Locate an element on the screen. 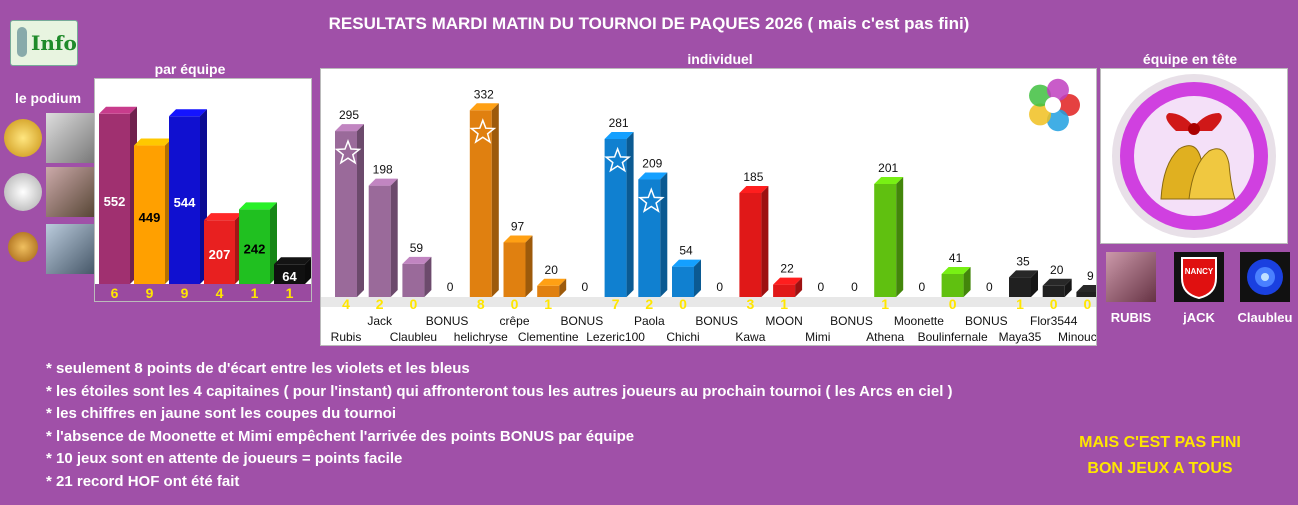  player-value-label: 281 is located at coordinates (619, 123).